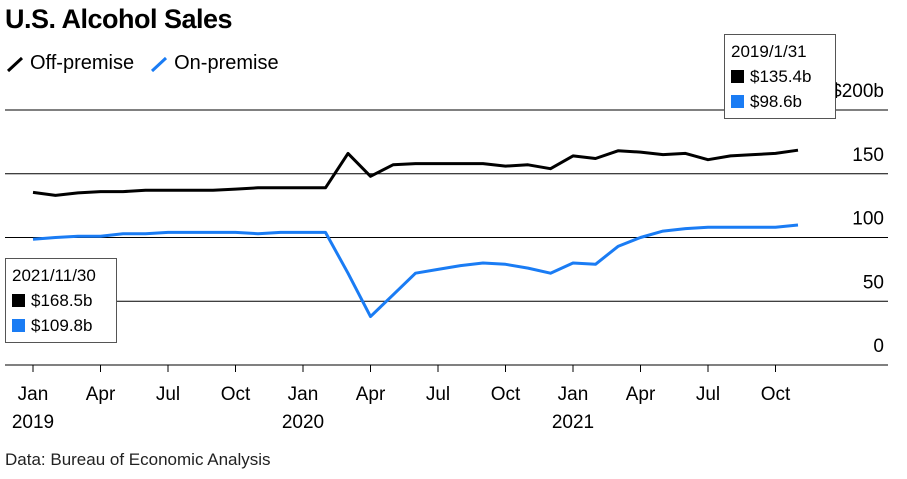  I want to click on y-tick-label-150: 150, so click(868, 155).